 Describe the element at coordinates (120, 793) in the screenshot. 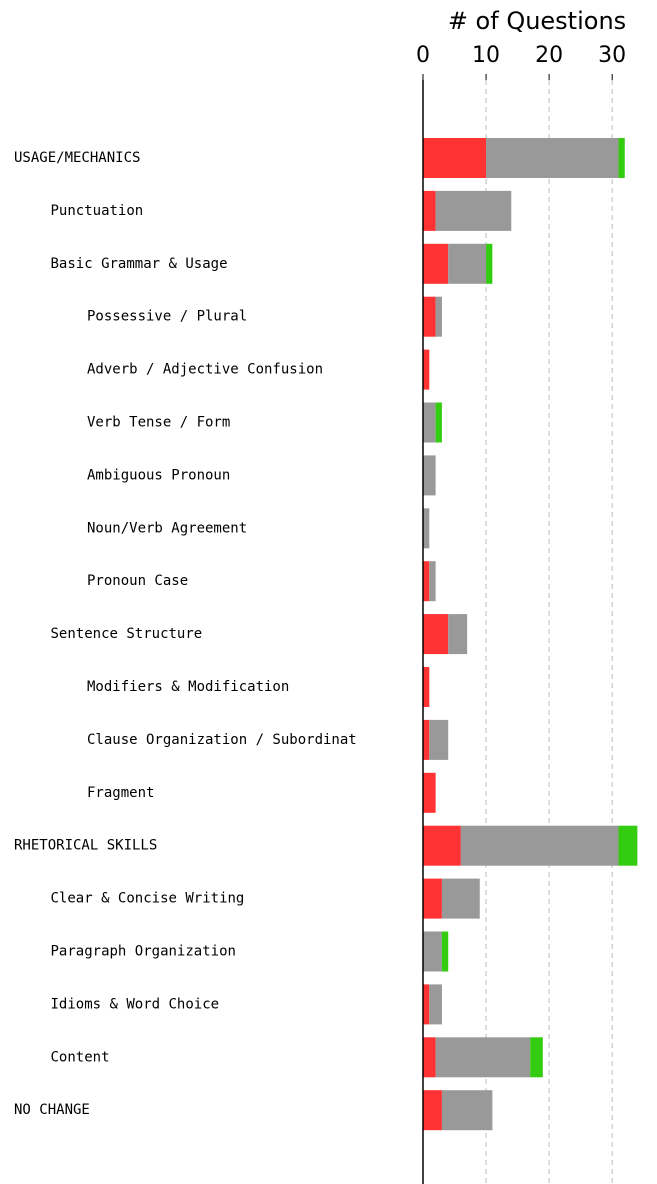

I see `category-label: Fragment` at that location.